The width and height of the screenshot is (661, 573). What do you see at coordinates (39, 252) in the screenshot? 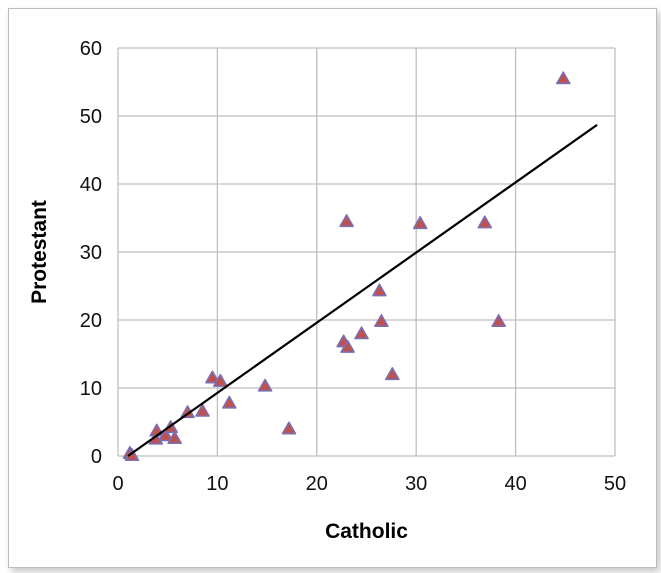
I see `y-axis-label: Protestant` at bounding box center [39, 252].